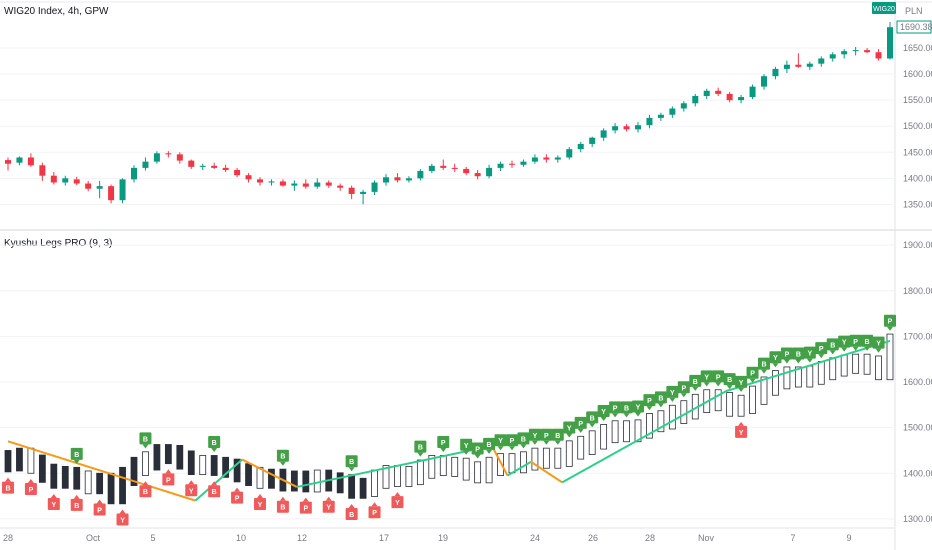 The width and height of the screenshot is (932, 550). Describe the element at coordinates (848, 538) in the screenshot. I see `time-tick-label: 9` at that location.